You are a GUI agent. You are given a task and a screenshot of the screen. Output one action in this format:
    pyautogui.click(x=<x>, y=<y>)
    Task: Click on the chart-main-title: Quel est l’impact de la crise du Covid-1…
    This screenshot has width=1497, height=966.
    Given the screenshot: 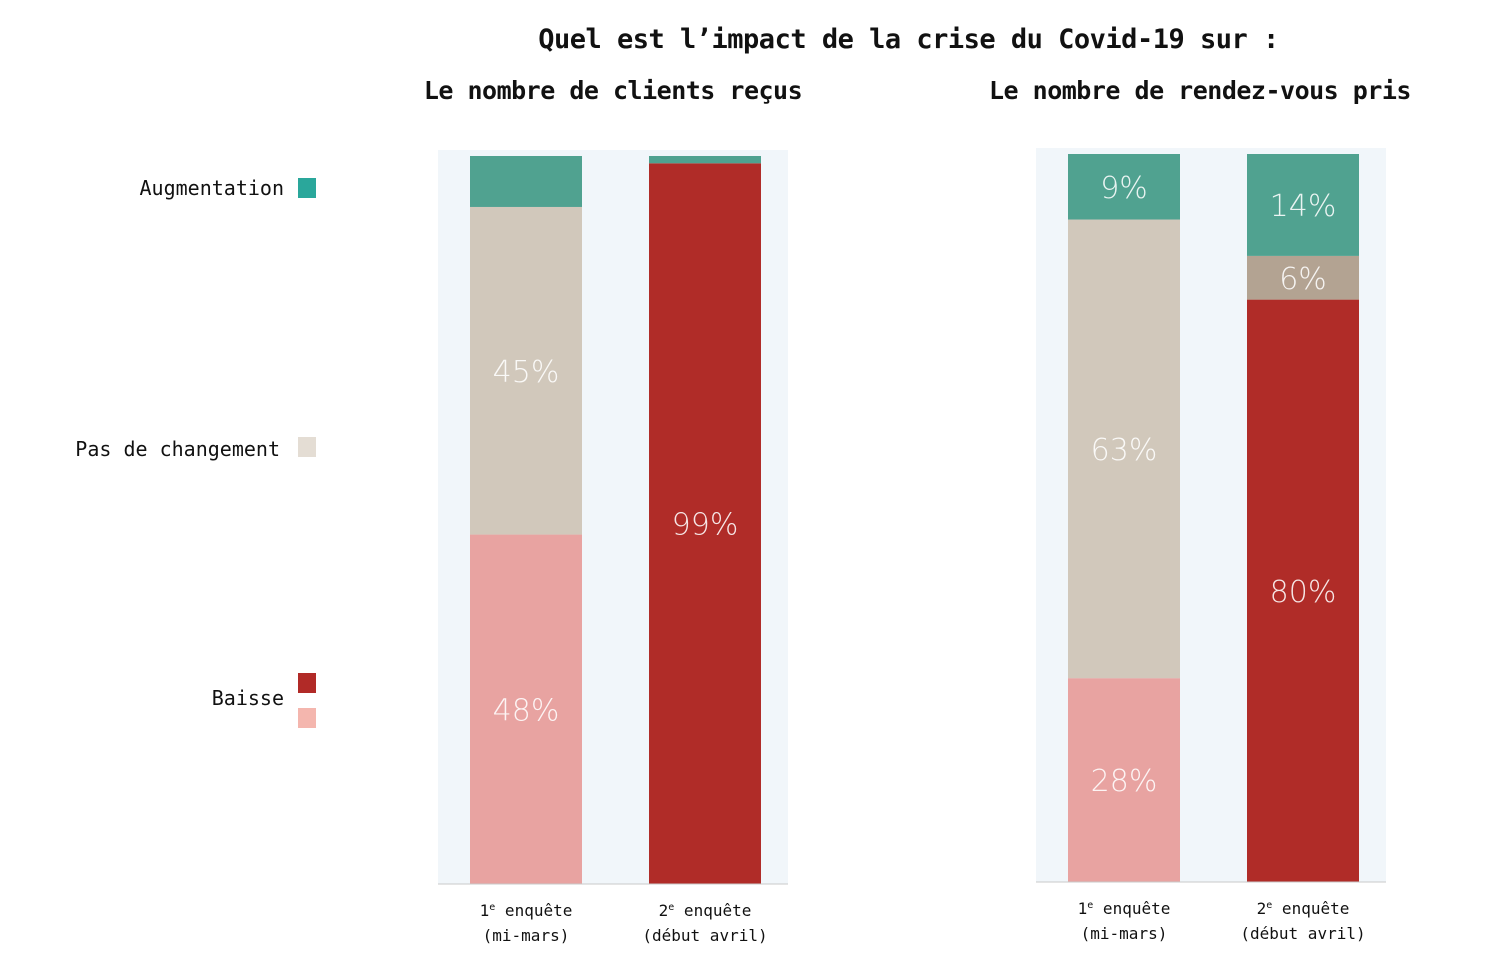 What is the action you would take?
    pyautogui.click(x=908, y=39)
    